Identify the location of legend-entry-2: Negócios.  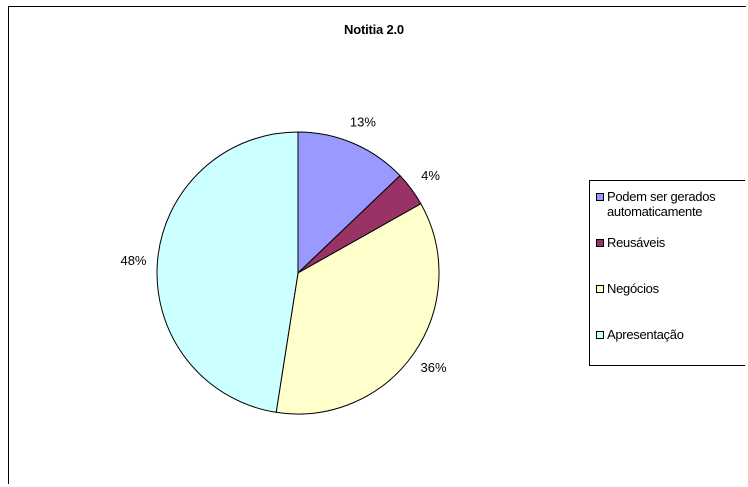
(627, 288).